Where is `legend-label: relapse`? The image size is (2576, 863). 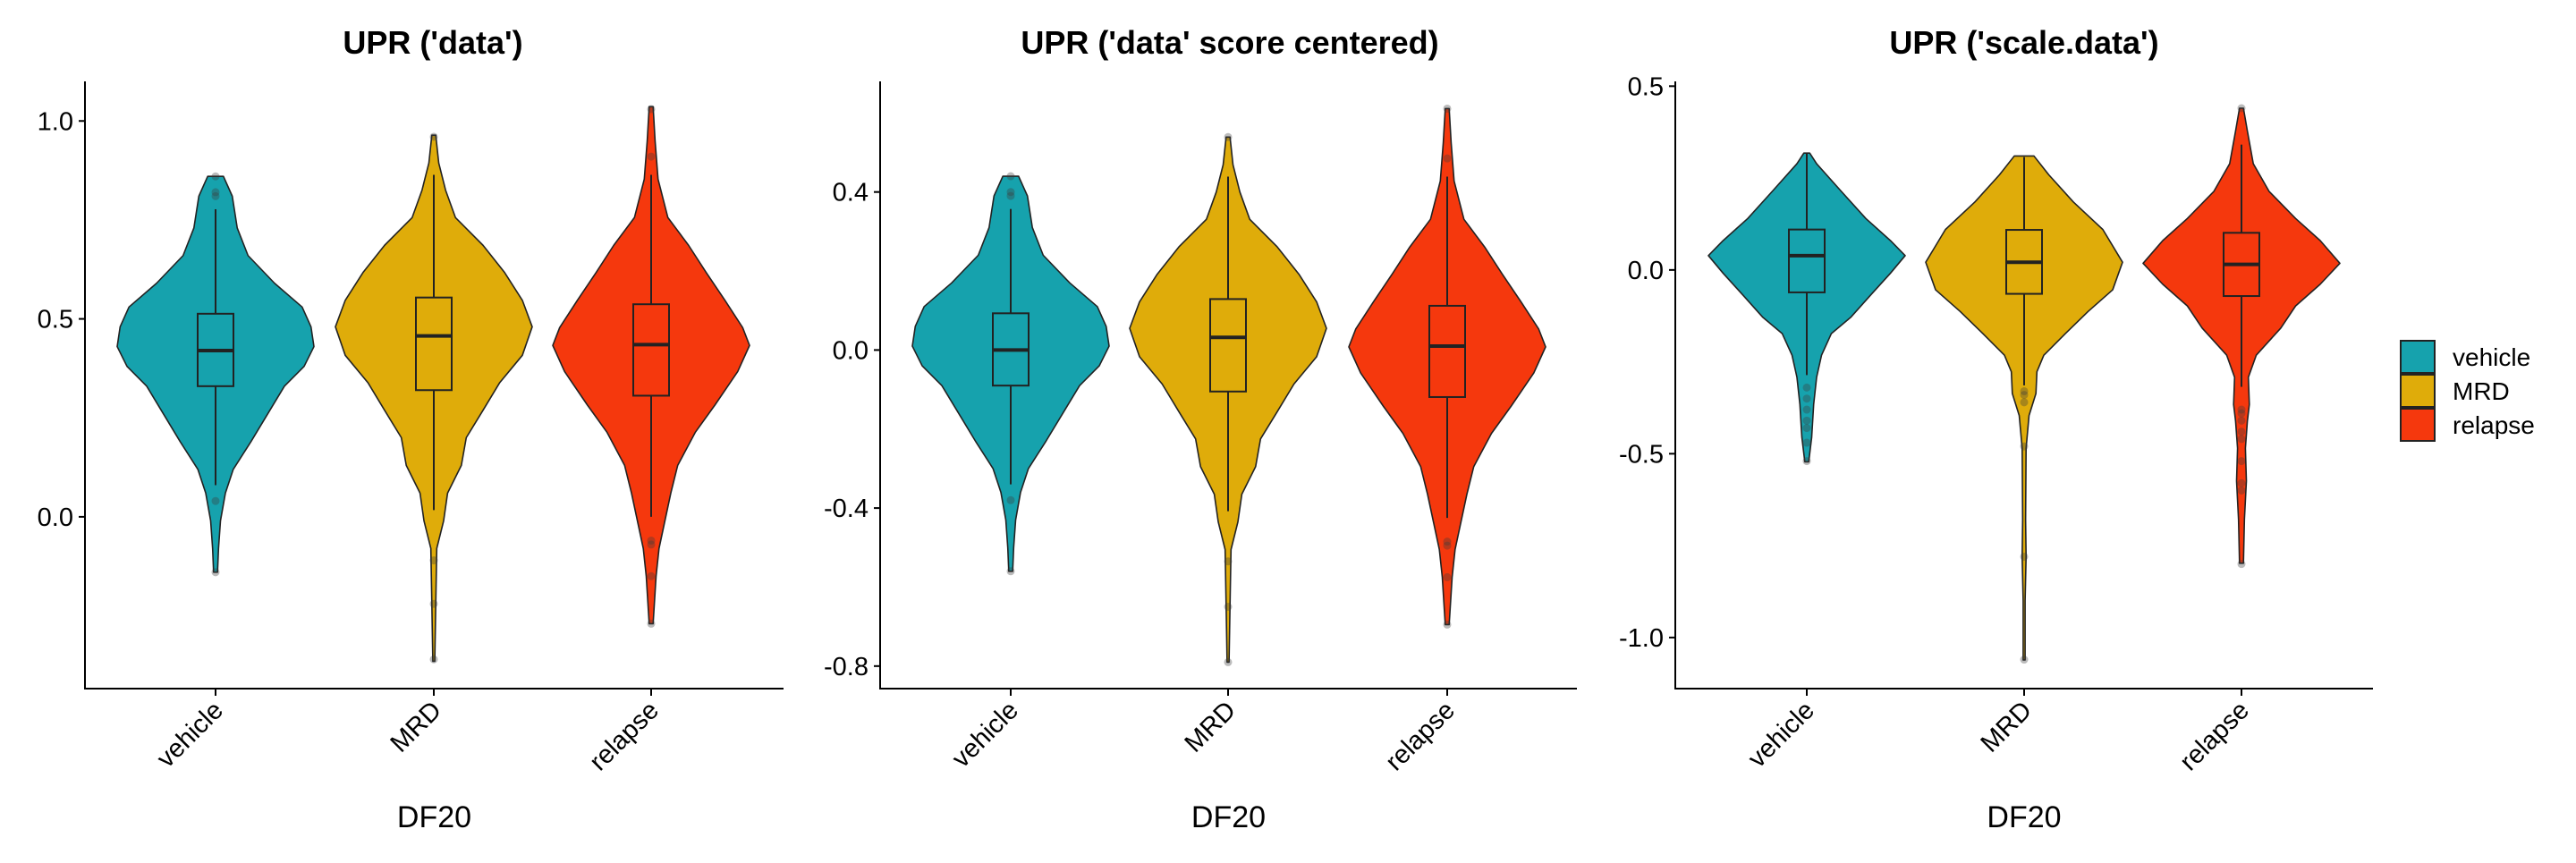
legend-label: relapse is located at coordinates (2494, 425).